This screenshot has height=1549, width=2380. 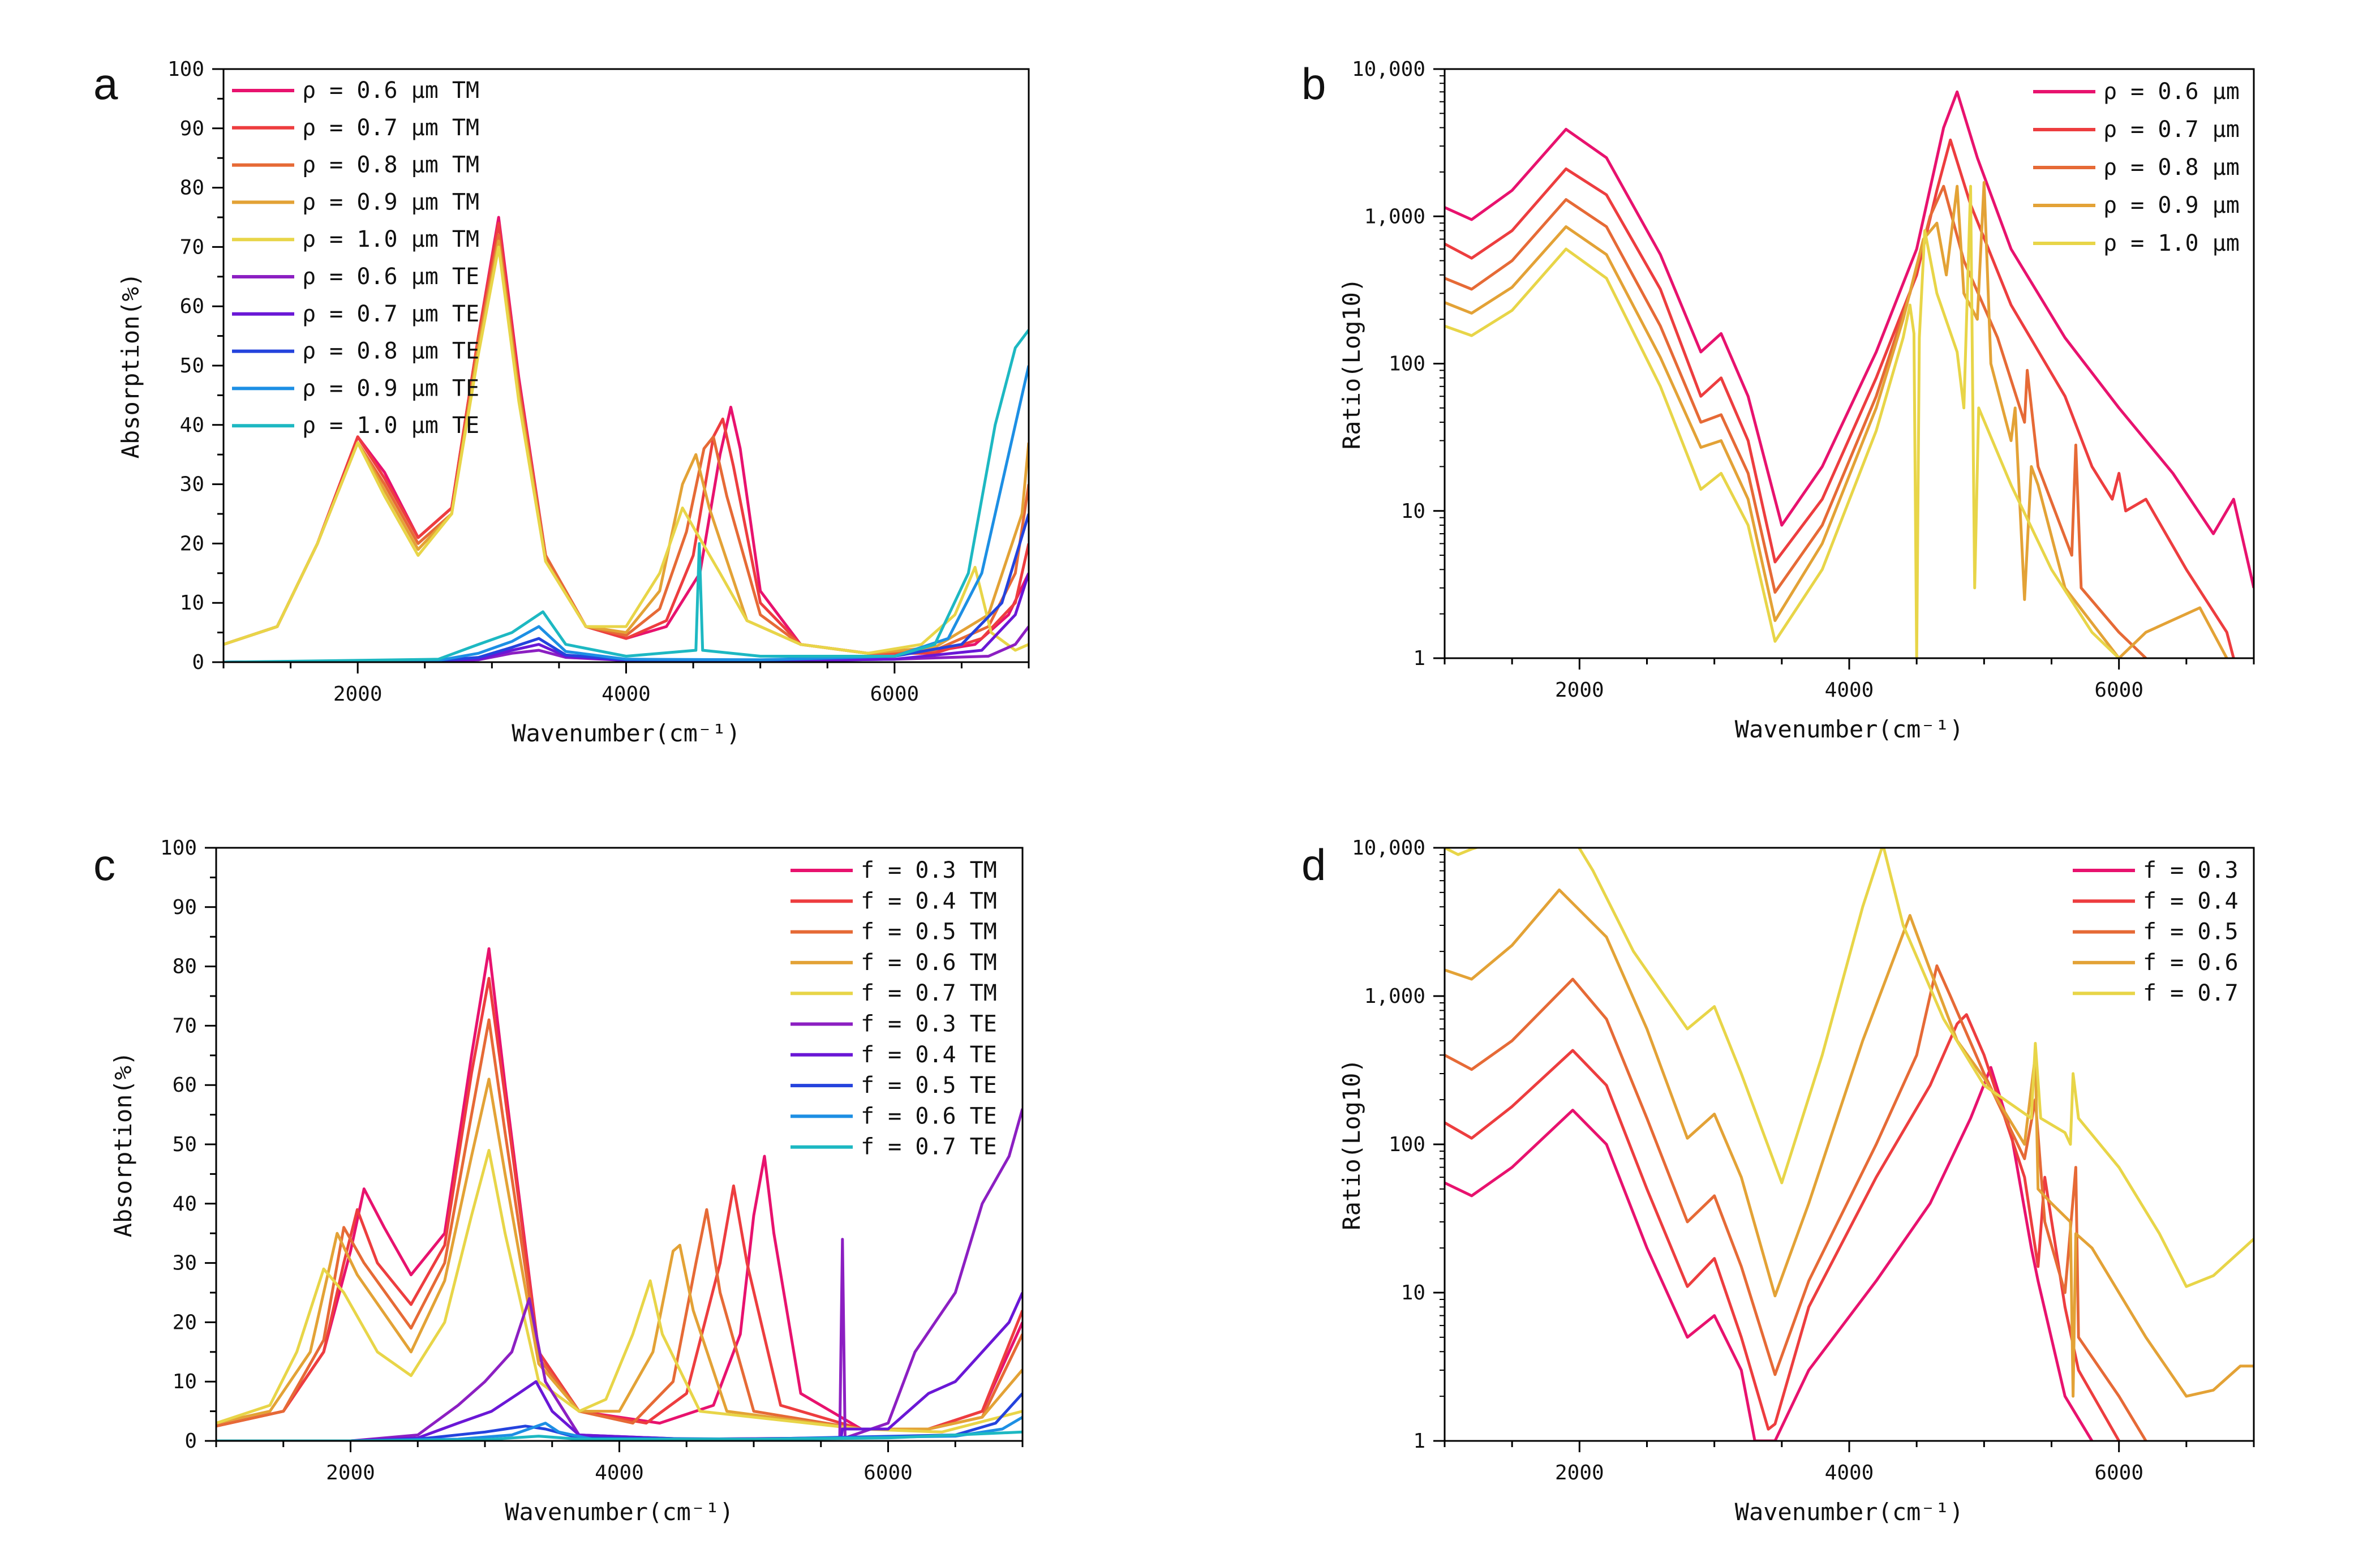 What do you see at coordinates (1351, 363) in the screenshot?
I see `y-axis-title: Ratio(Log10)` at bounding box center [1351, 363].